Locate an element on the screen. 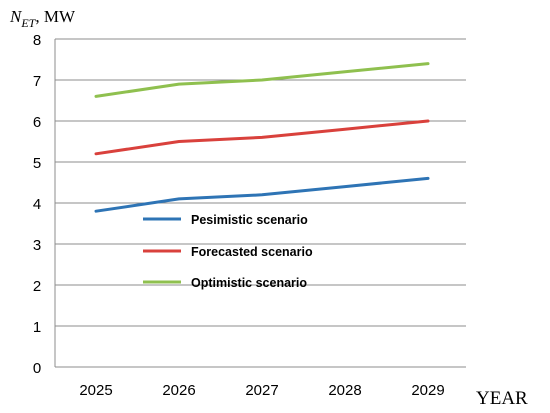 The image size is (550, 413). x-tick-label: 2028 is located at coordinates (344, 390).